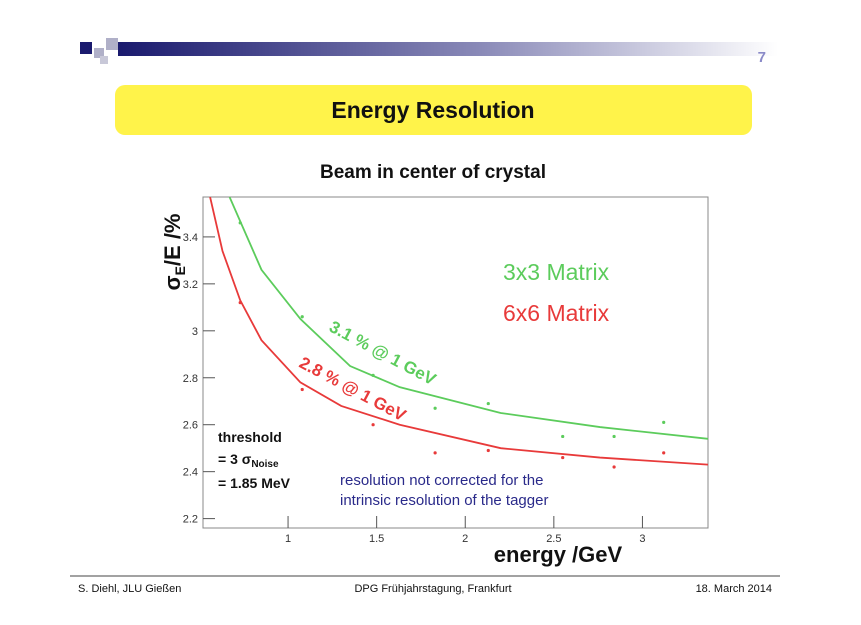 The width and height of the screenshot is (861, 625). I want to click on y-axis-label: σE/E /%, so click(174, 252).